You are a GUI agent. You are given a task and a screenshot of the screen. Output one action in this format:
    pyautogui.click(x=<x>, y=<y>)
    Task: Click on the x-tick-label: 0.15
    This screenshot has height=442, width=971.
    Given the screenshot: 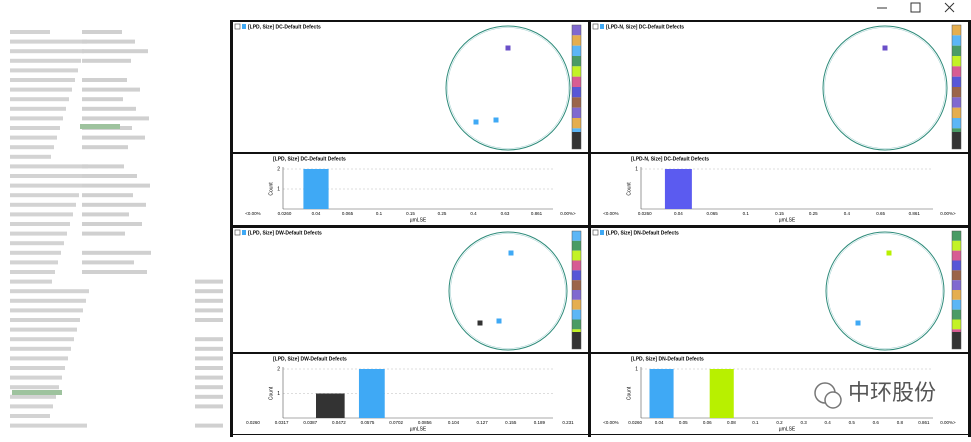 What is the action you would take?
    pyautogui.click(x=779, y=213)
    